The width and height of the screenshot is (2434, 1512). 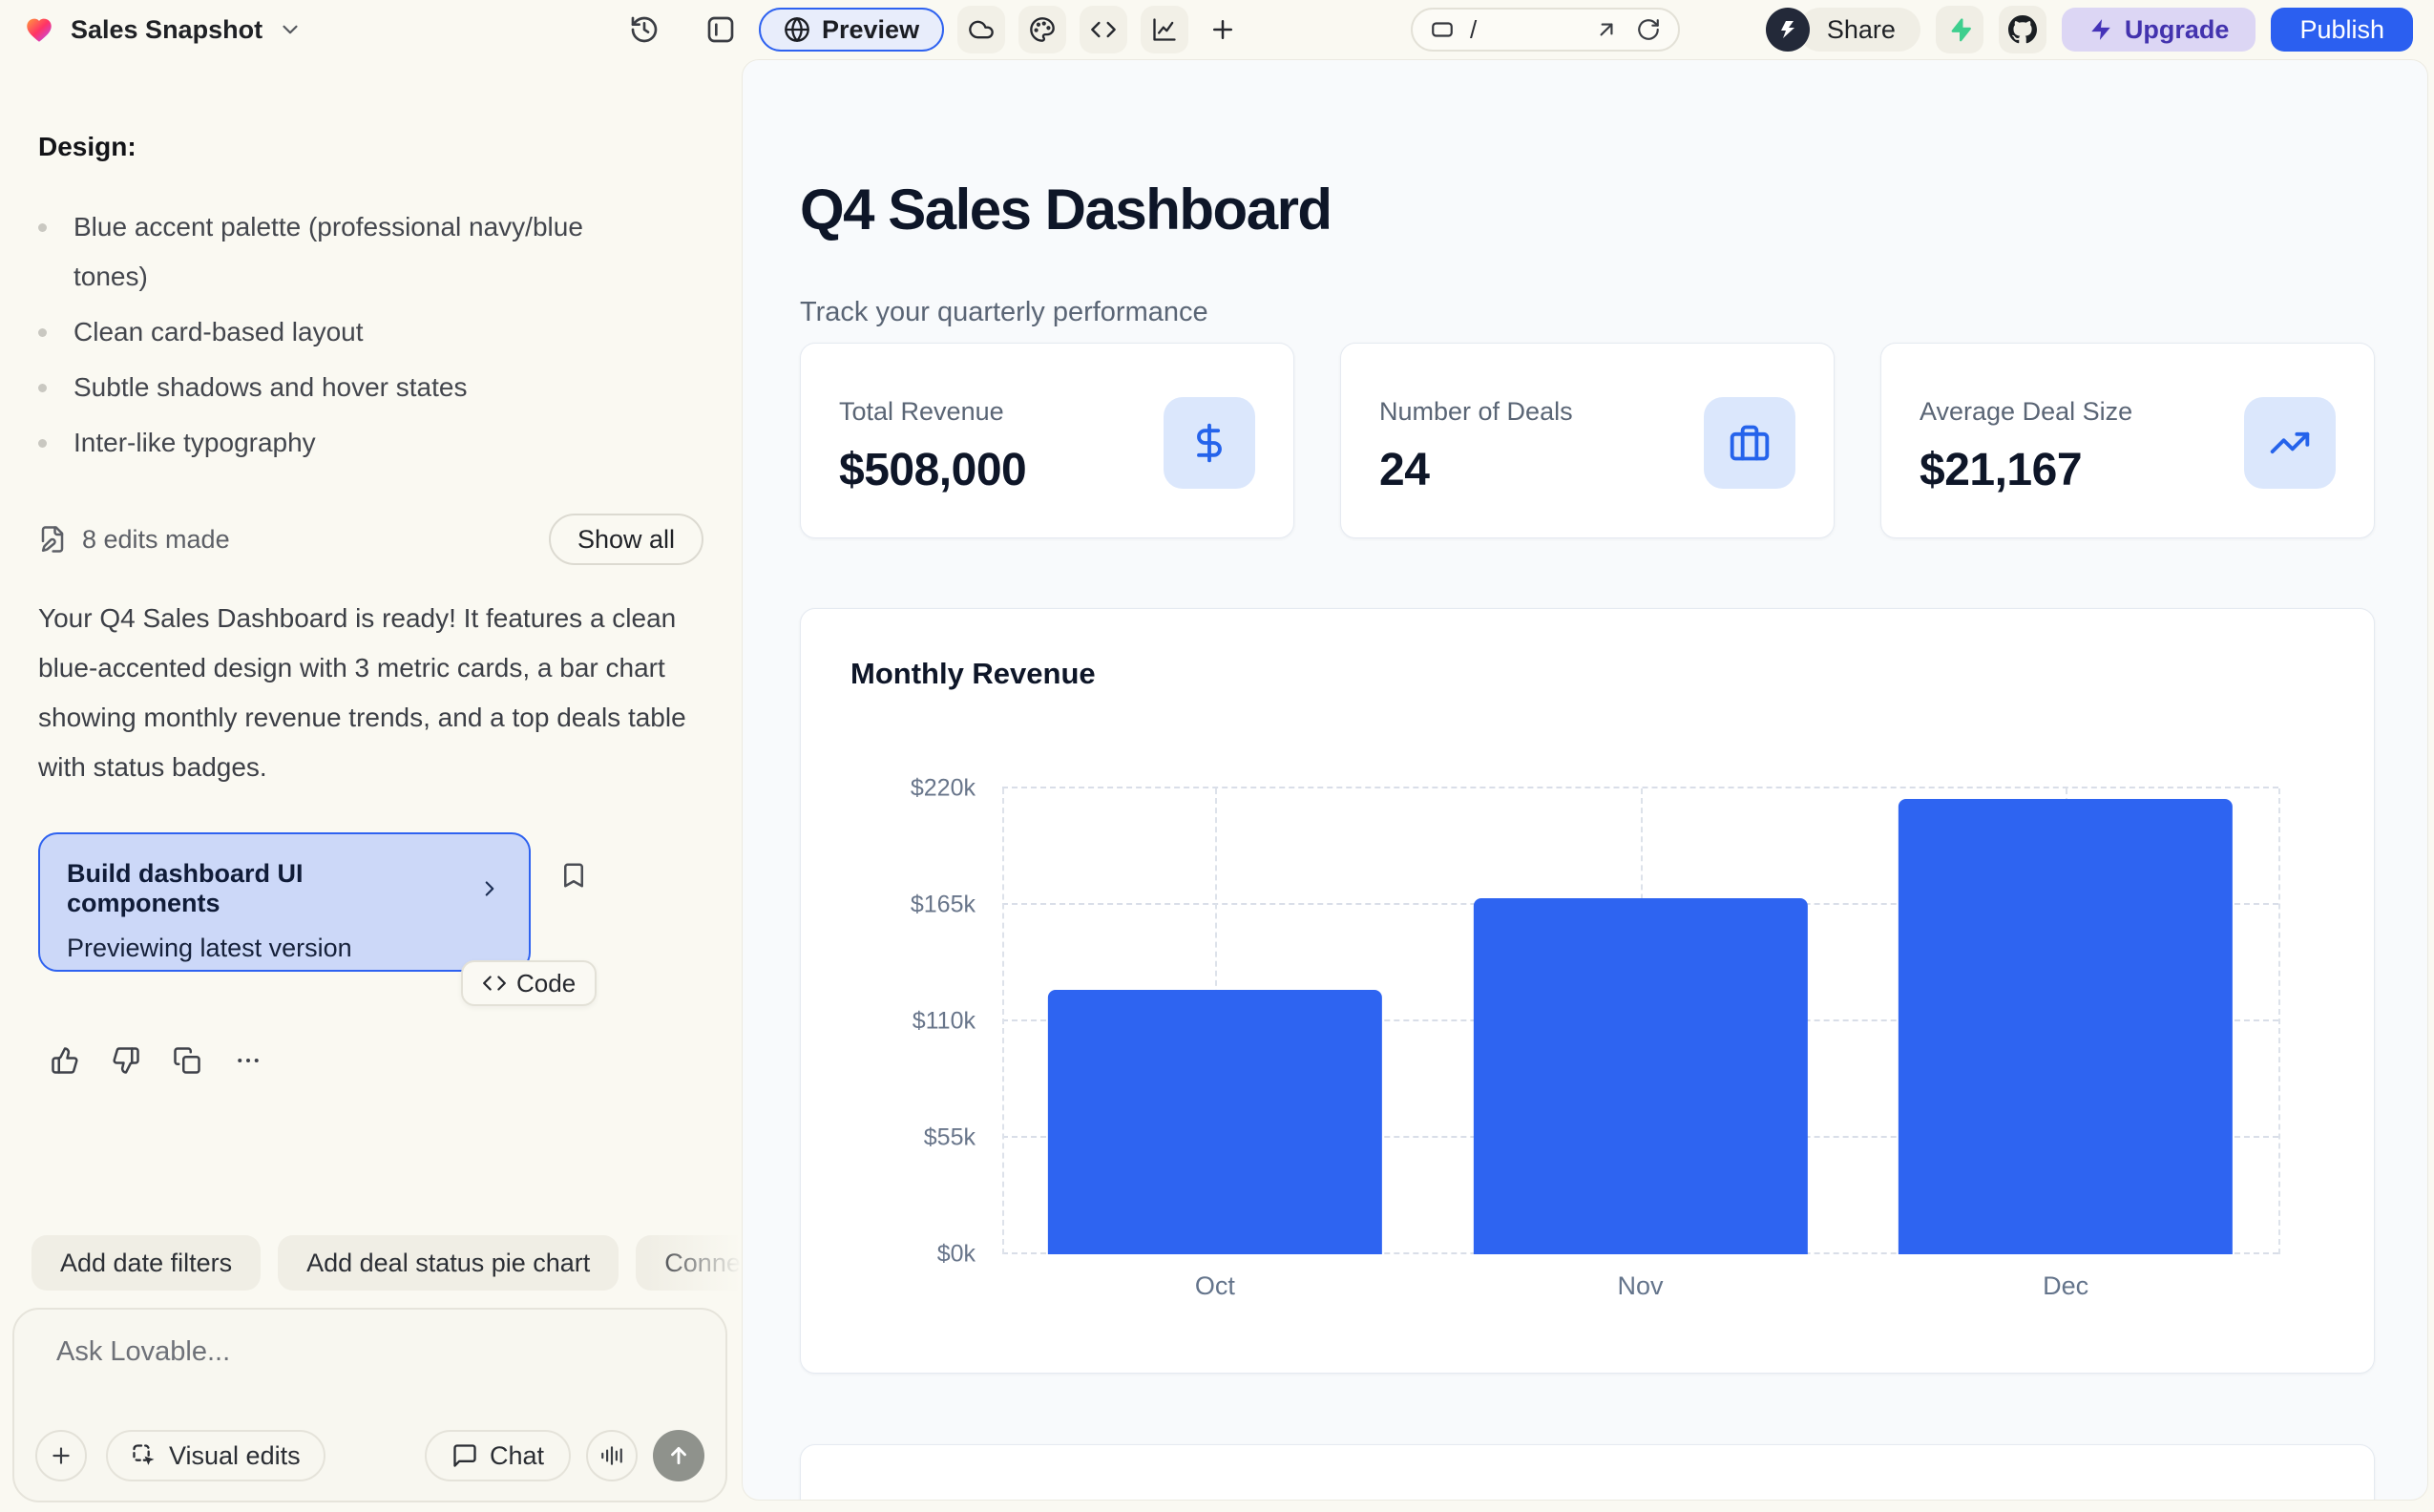 I want to click on bar-nov, so click(x=1640, y=1076).